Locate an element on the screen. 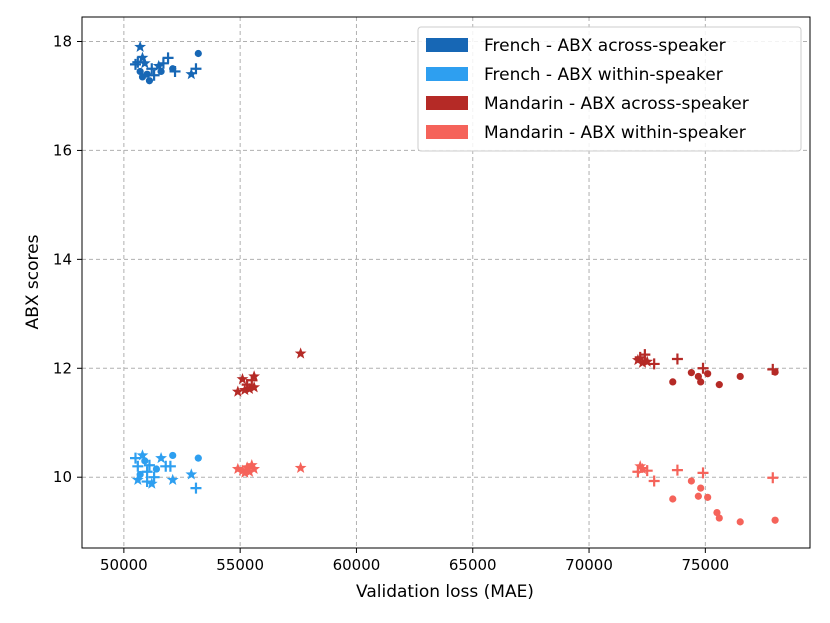 The width and height of the screenshot is (830, 623). x-tick-label: 55000 is located at coordinates (240, 565).